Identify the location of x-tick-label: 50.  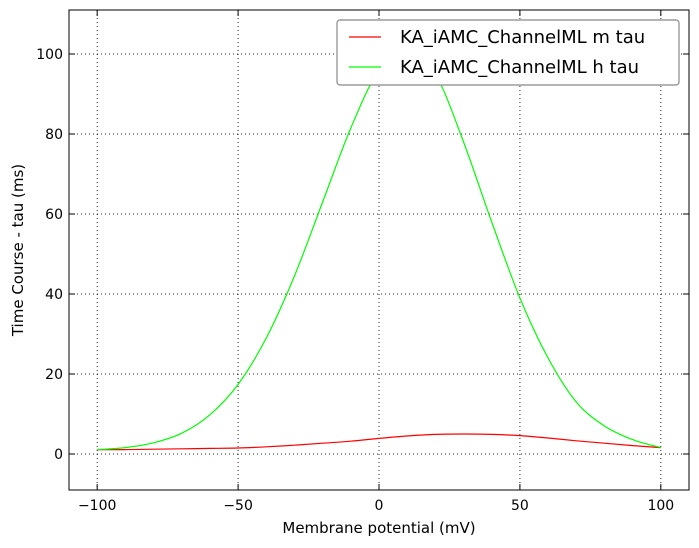
(520, 506).